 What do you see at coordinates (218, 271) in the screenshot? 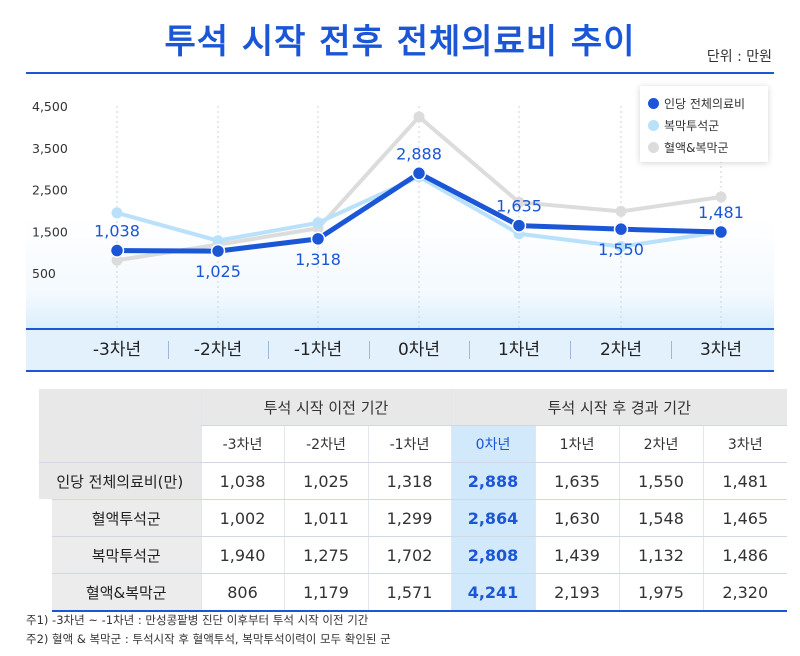
I see `data-label: 1,025` at bounding box center [218, 271].